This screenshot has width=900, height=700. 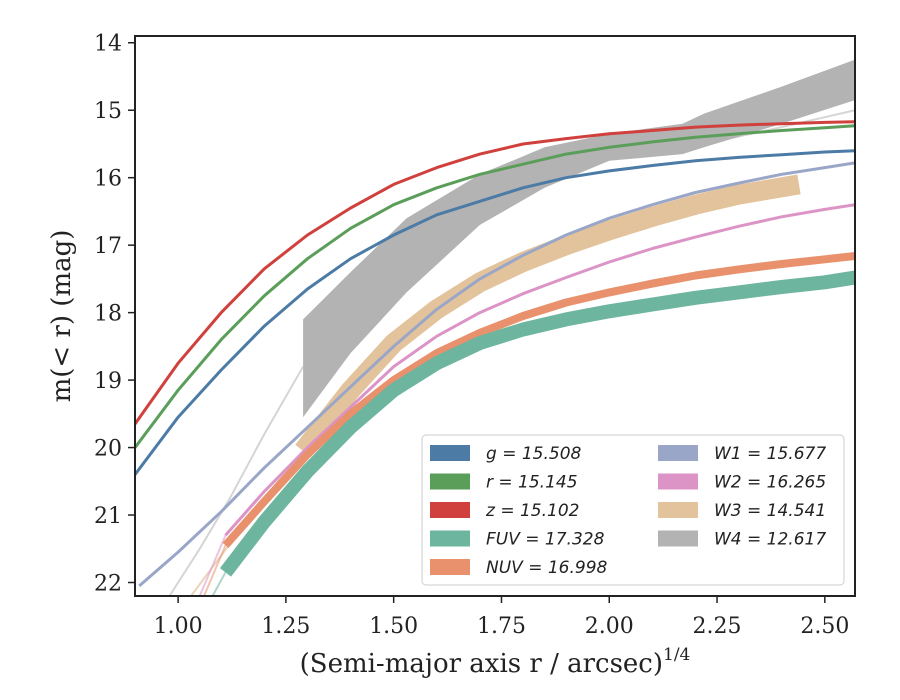 I want to click on x-axis: 1.00 1.25 1.50 1.75 2.00 2.25 2.50, so click(x=501, y=617).